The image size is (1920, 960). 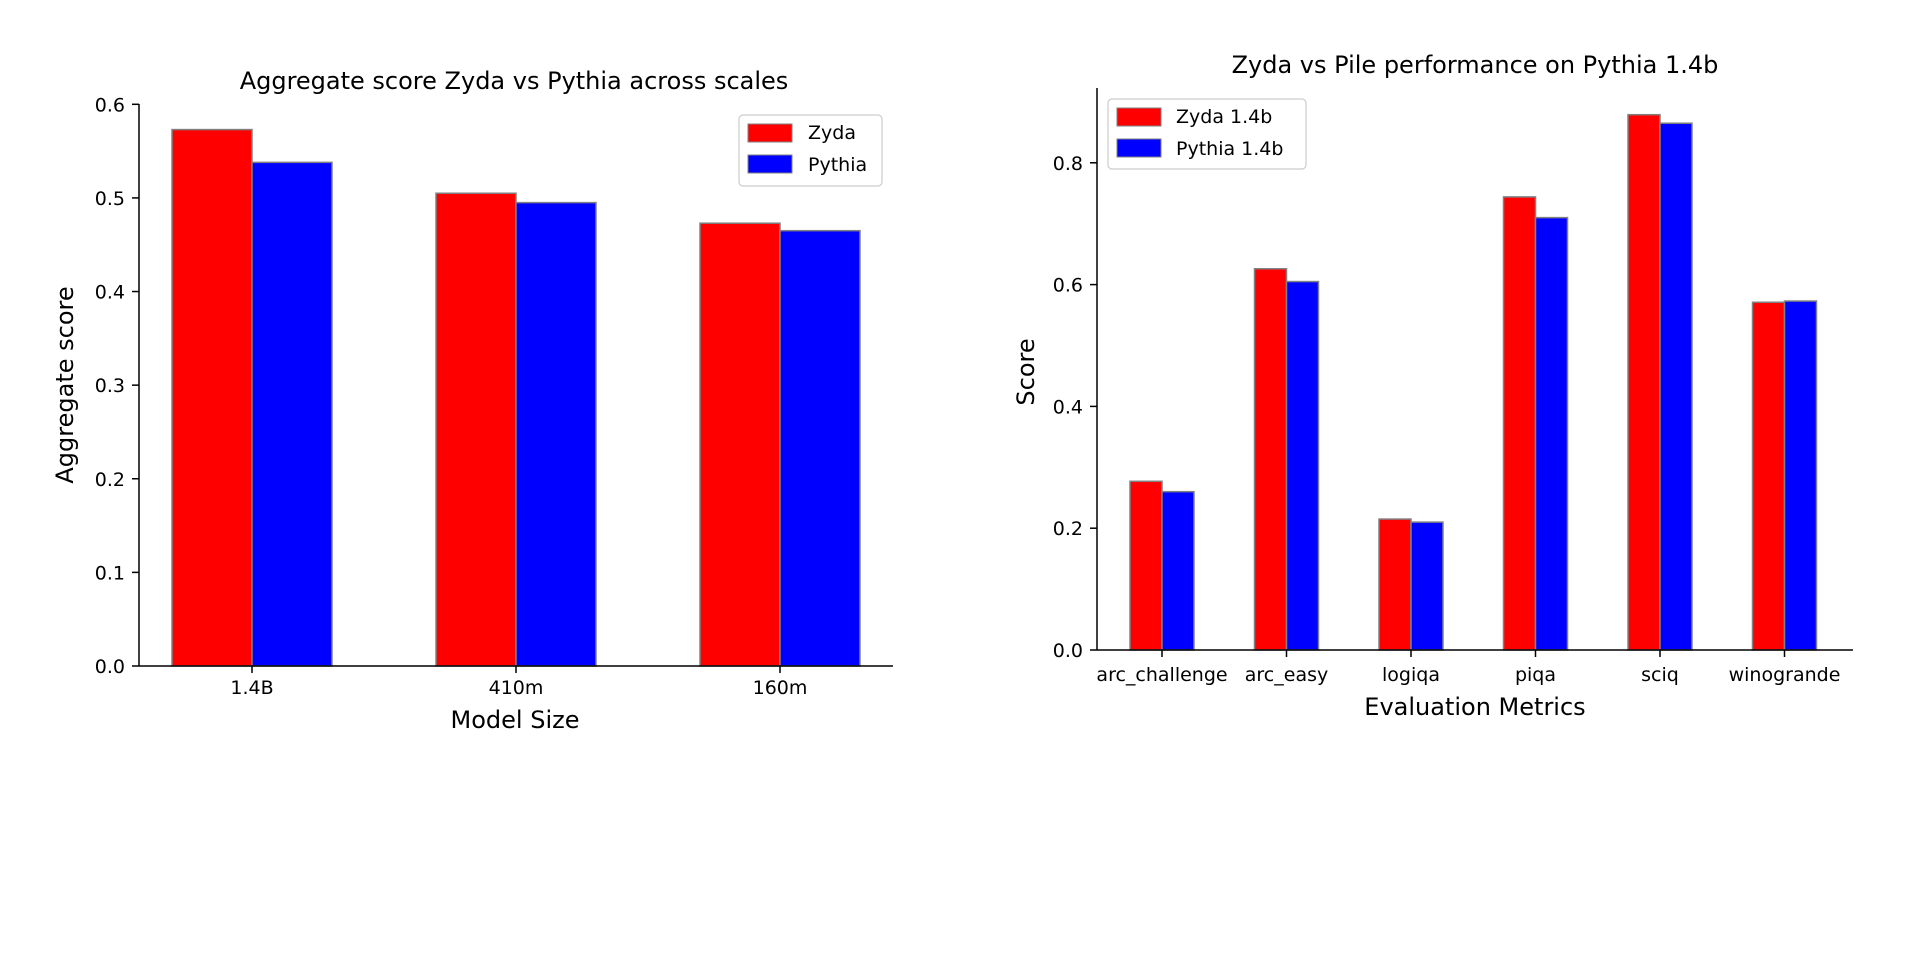 I want to click on bar-pythia-1.4b-winogrande, so click(x=1800, y=475).